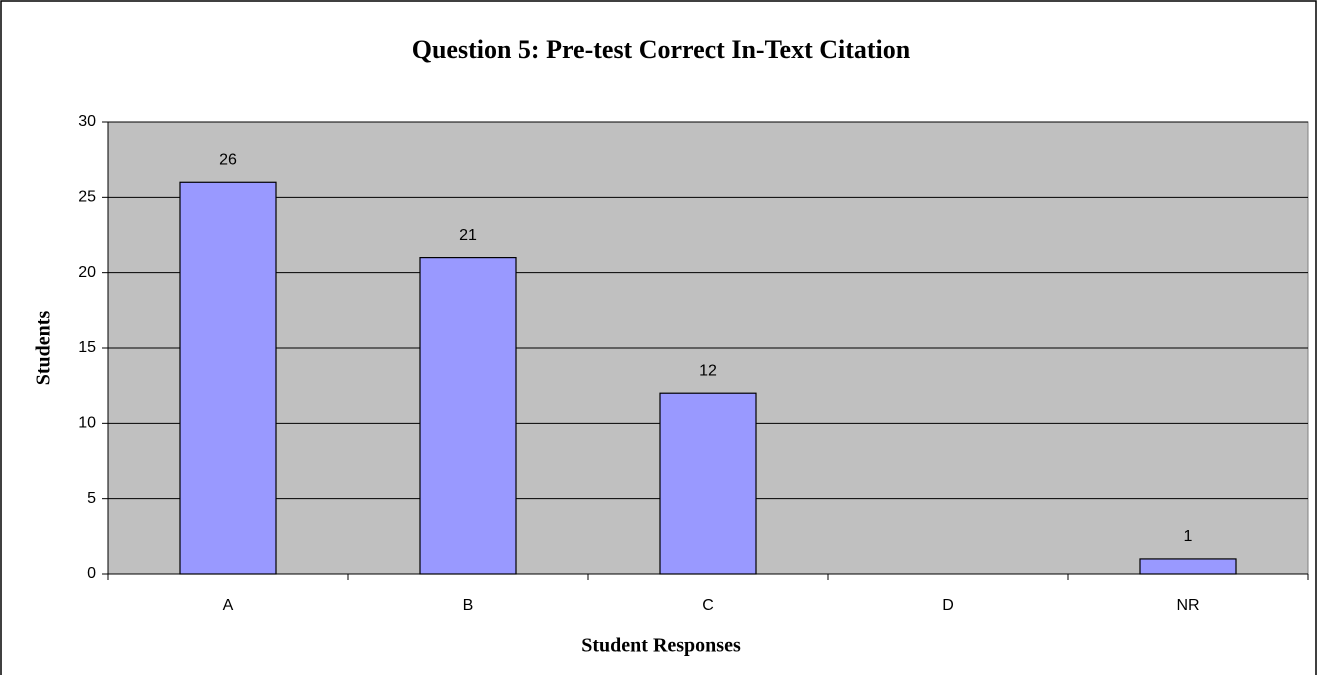 This screenshot has width=1322, height=675. What do you see at coordinates (228, 605) in the screenshot?
I see `x-tick-label: A` at bounding box center [228, 605].